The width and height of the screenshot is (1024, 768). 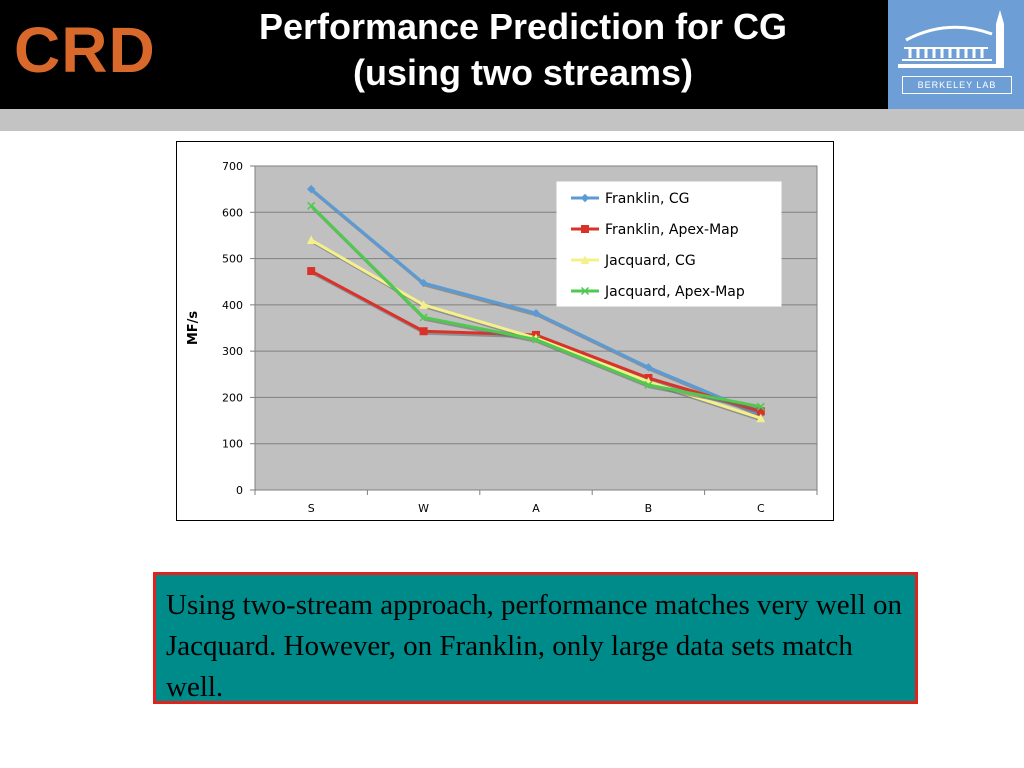 I want to click on crd-logo: CRD, so click(x=85, y=50).